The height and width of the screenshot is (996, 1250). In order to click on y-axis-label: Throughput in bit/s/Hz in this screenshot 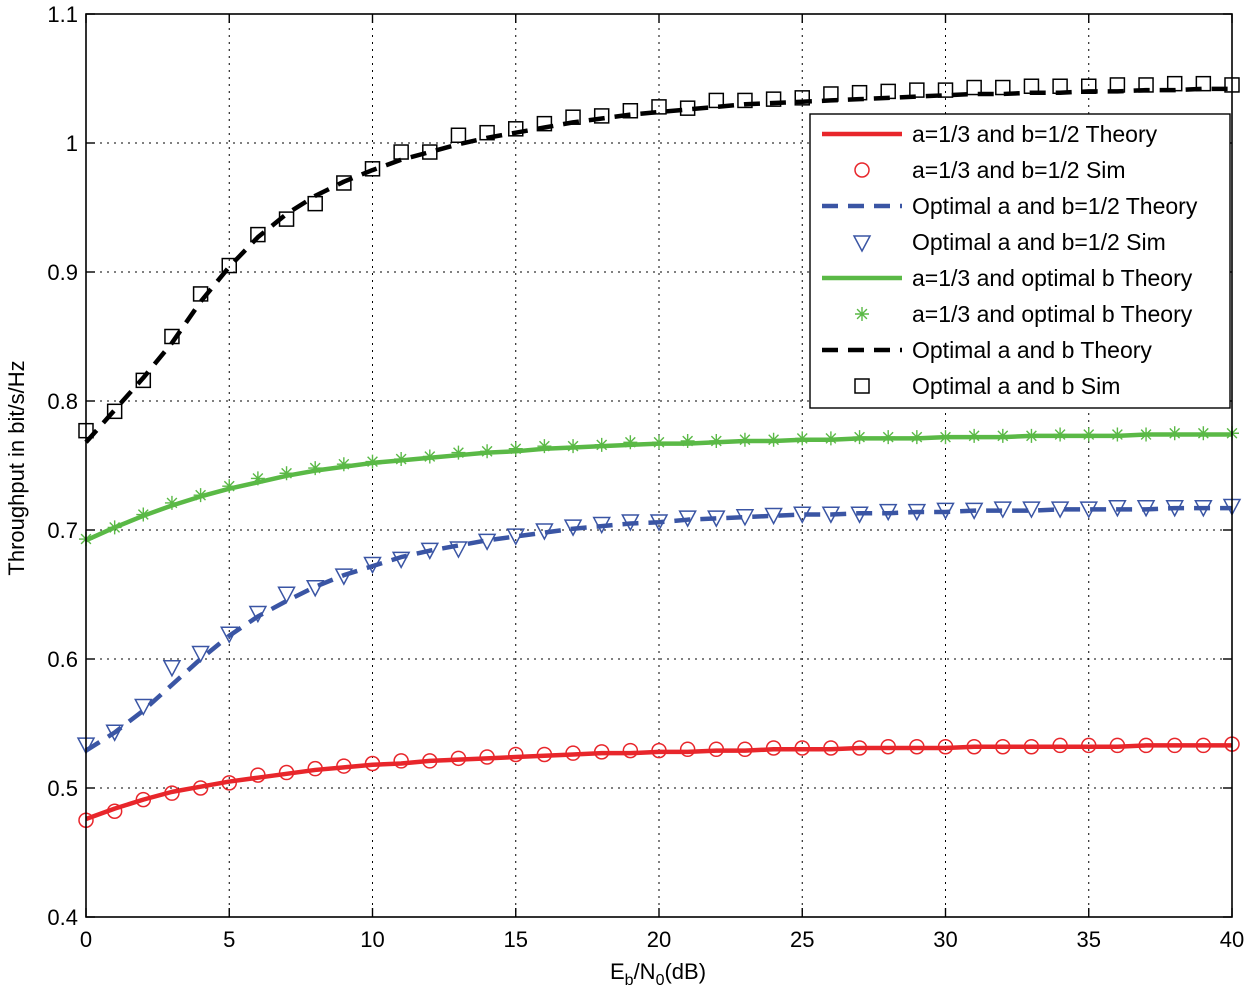, I will do `click(16, 467)`.